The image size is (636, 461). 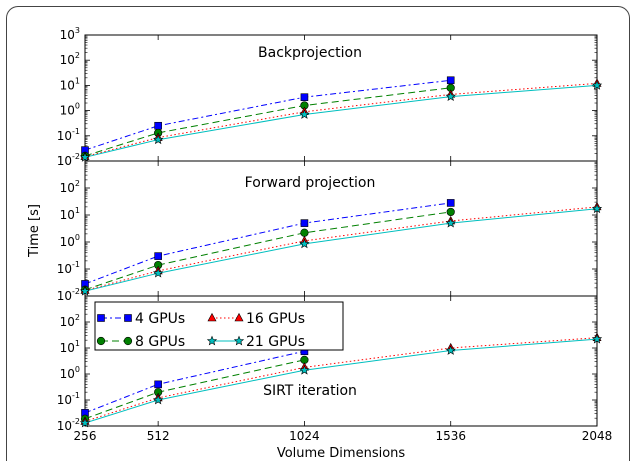 What do you see at coordinates (450, 436) in the screenshot?
I see `x-tick-label: 1536` at bounding box center [450, 436].